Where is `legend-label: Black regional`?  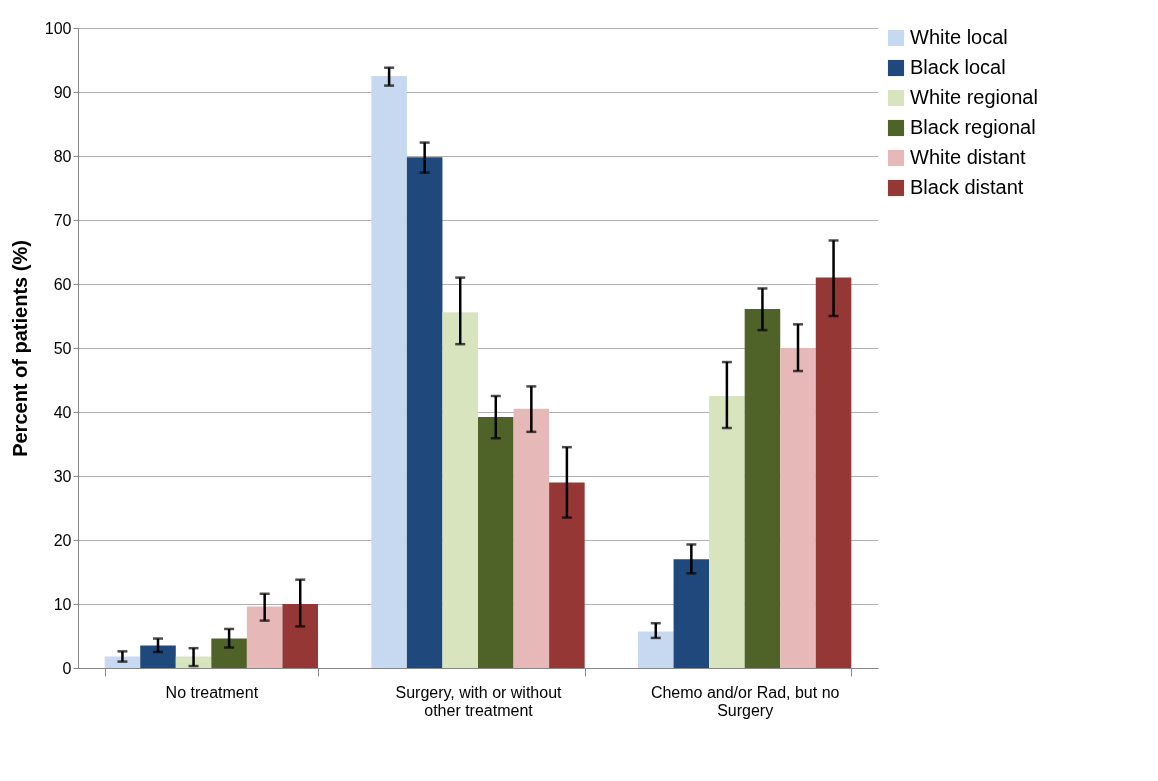 legend-label: Black regional is located at coordinates (973, 127).